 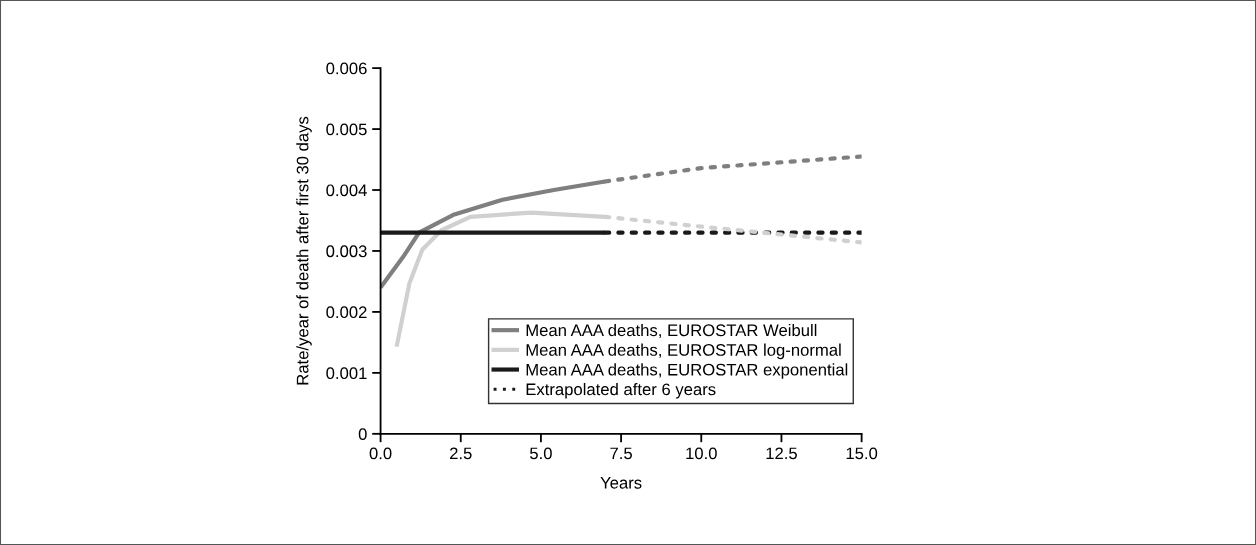 What do you see at coordinates (346, 190) in the screenshot?
I see `y-tick-label: 0.004` at bounding box center [346, 190].